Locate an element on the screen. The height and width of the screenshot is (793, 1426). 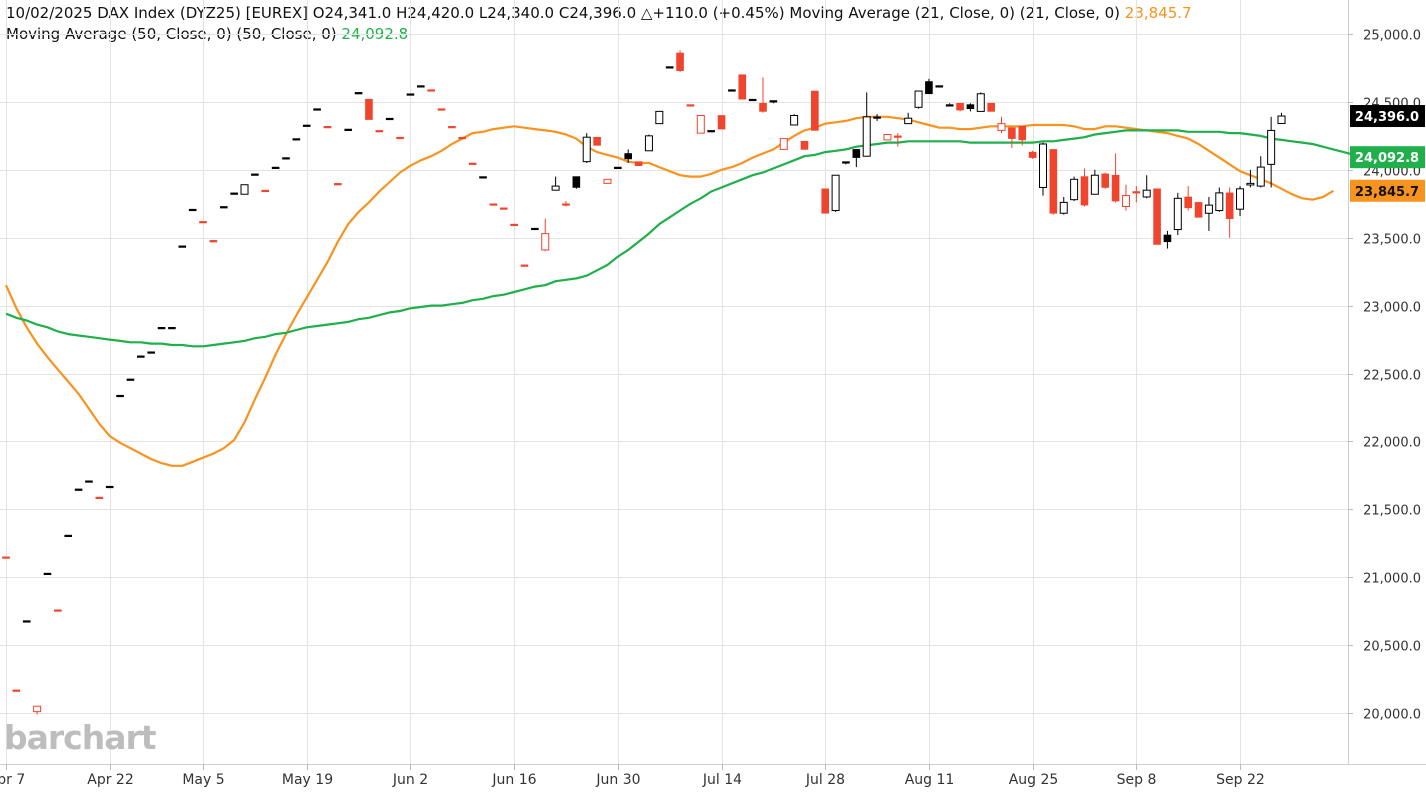
ma50-tag: 24,092.8 is located at coordinates (1387, 157).